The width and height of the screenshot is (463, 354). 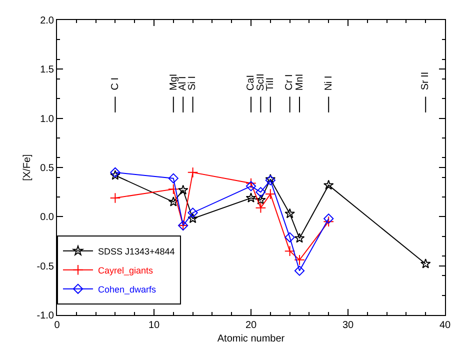 What do you see at coordinates (348, 325) in the screenshot?
I see `x-tick-label: 30` at bounding box center [348, 325].